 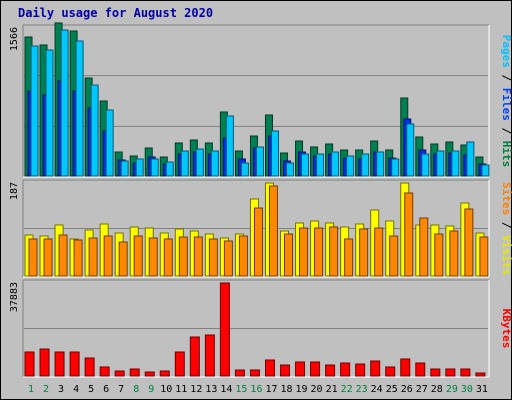 I want to click on ymax-label: 37883, so click(x=14, y=297).